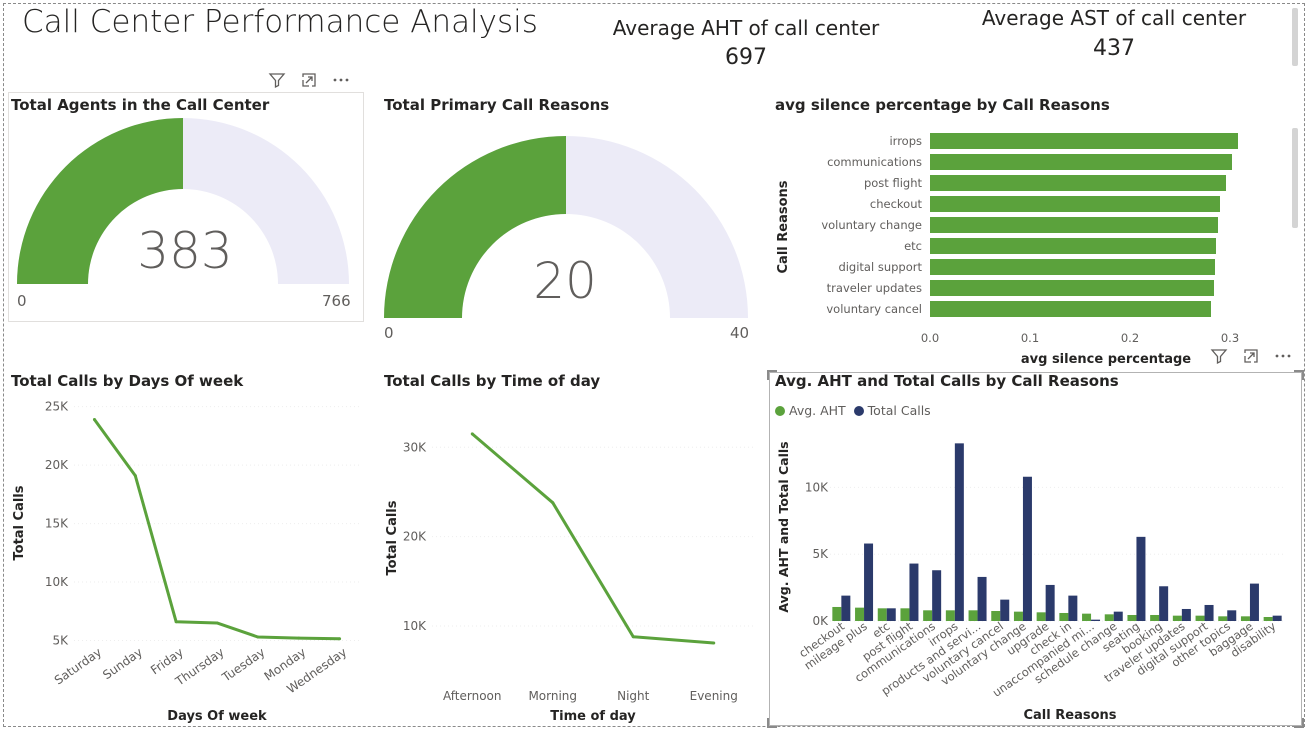 This screenshot has height=730, width=1310. Describe the element at coordinates (893, 183) in the screenshot. I see `category-label: post flight` at that location.